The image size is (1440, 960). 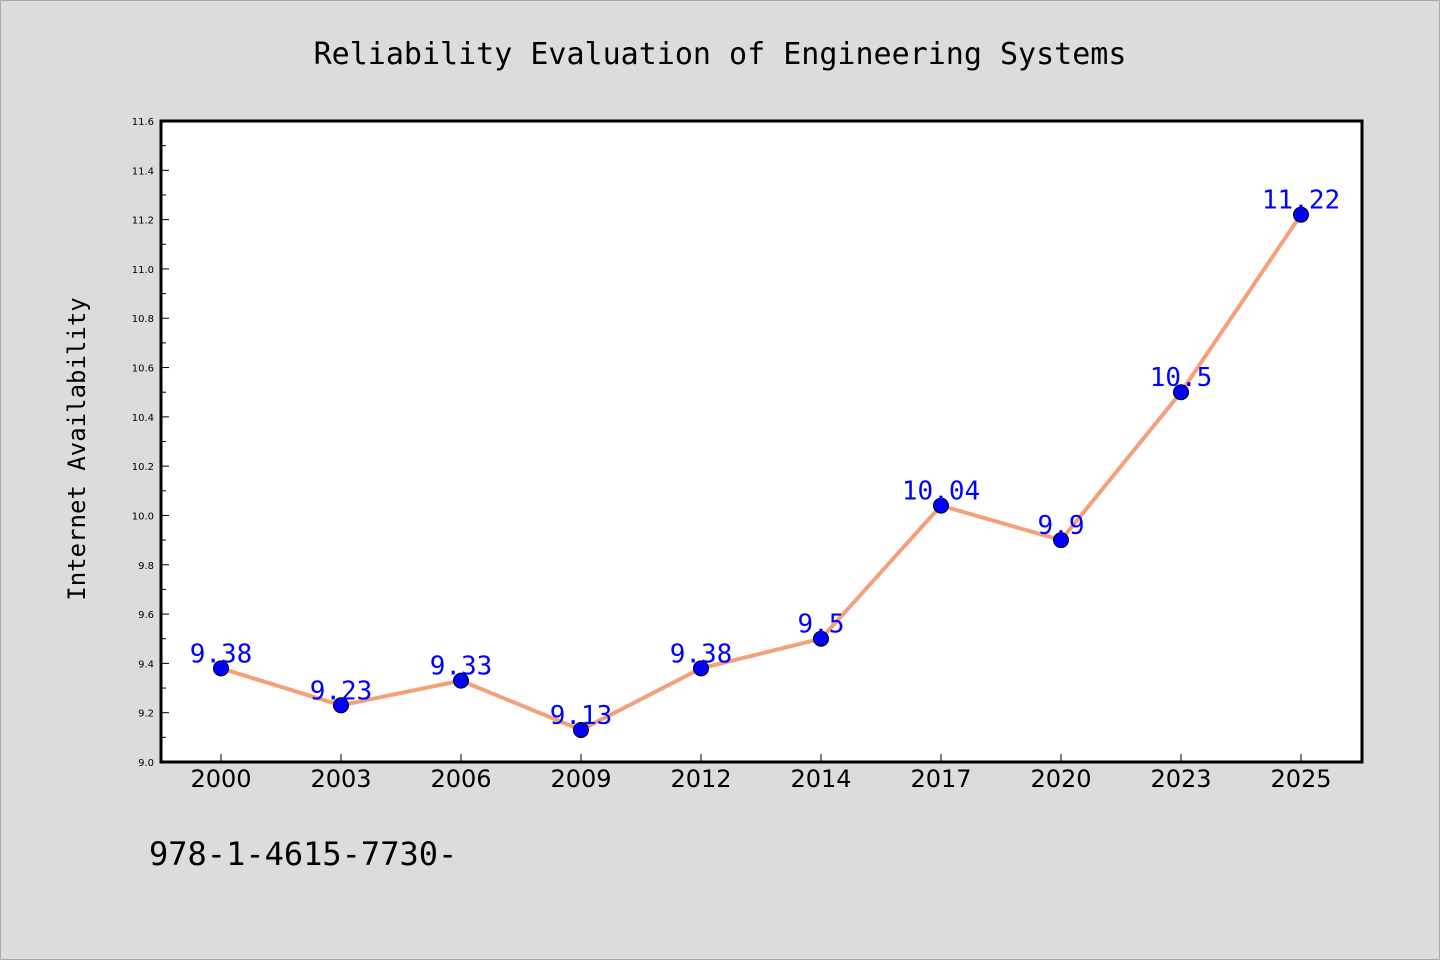 I want to click on x-tick-label: 2017, so click(x=940, y=779).